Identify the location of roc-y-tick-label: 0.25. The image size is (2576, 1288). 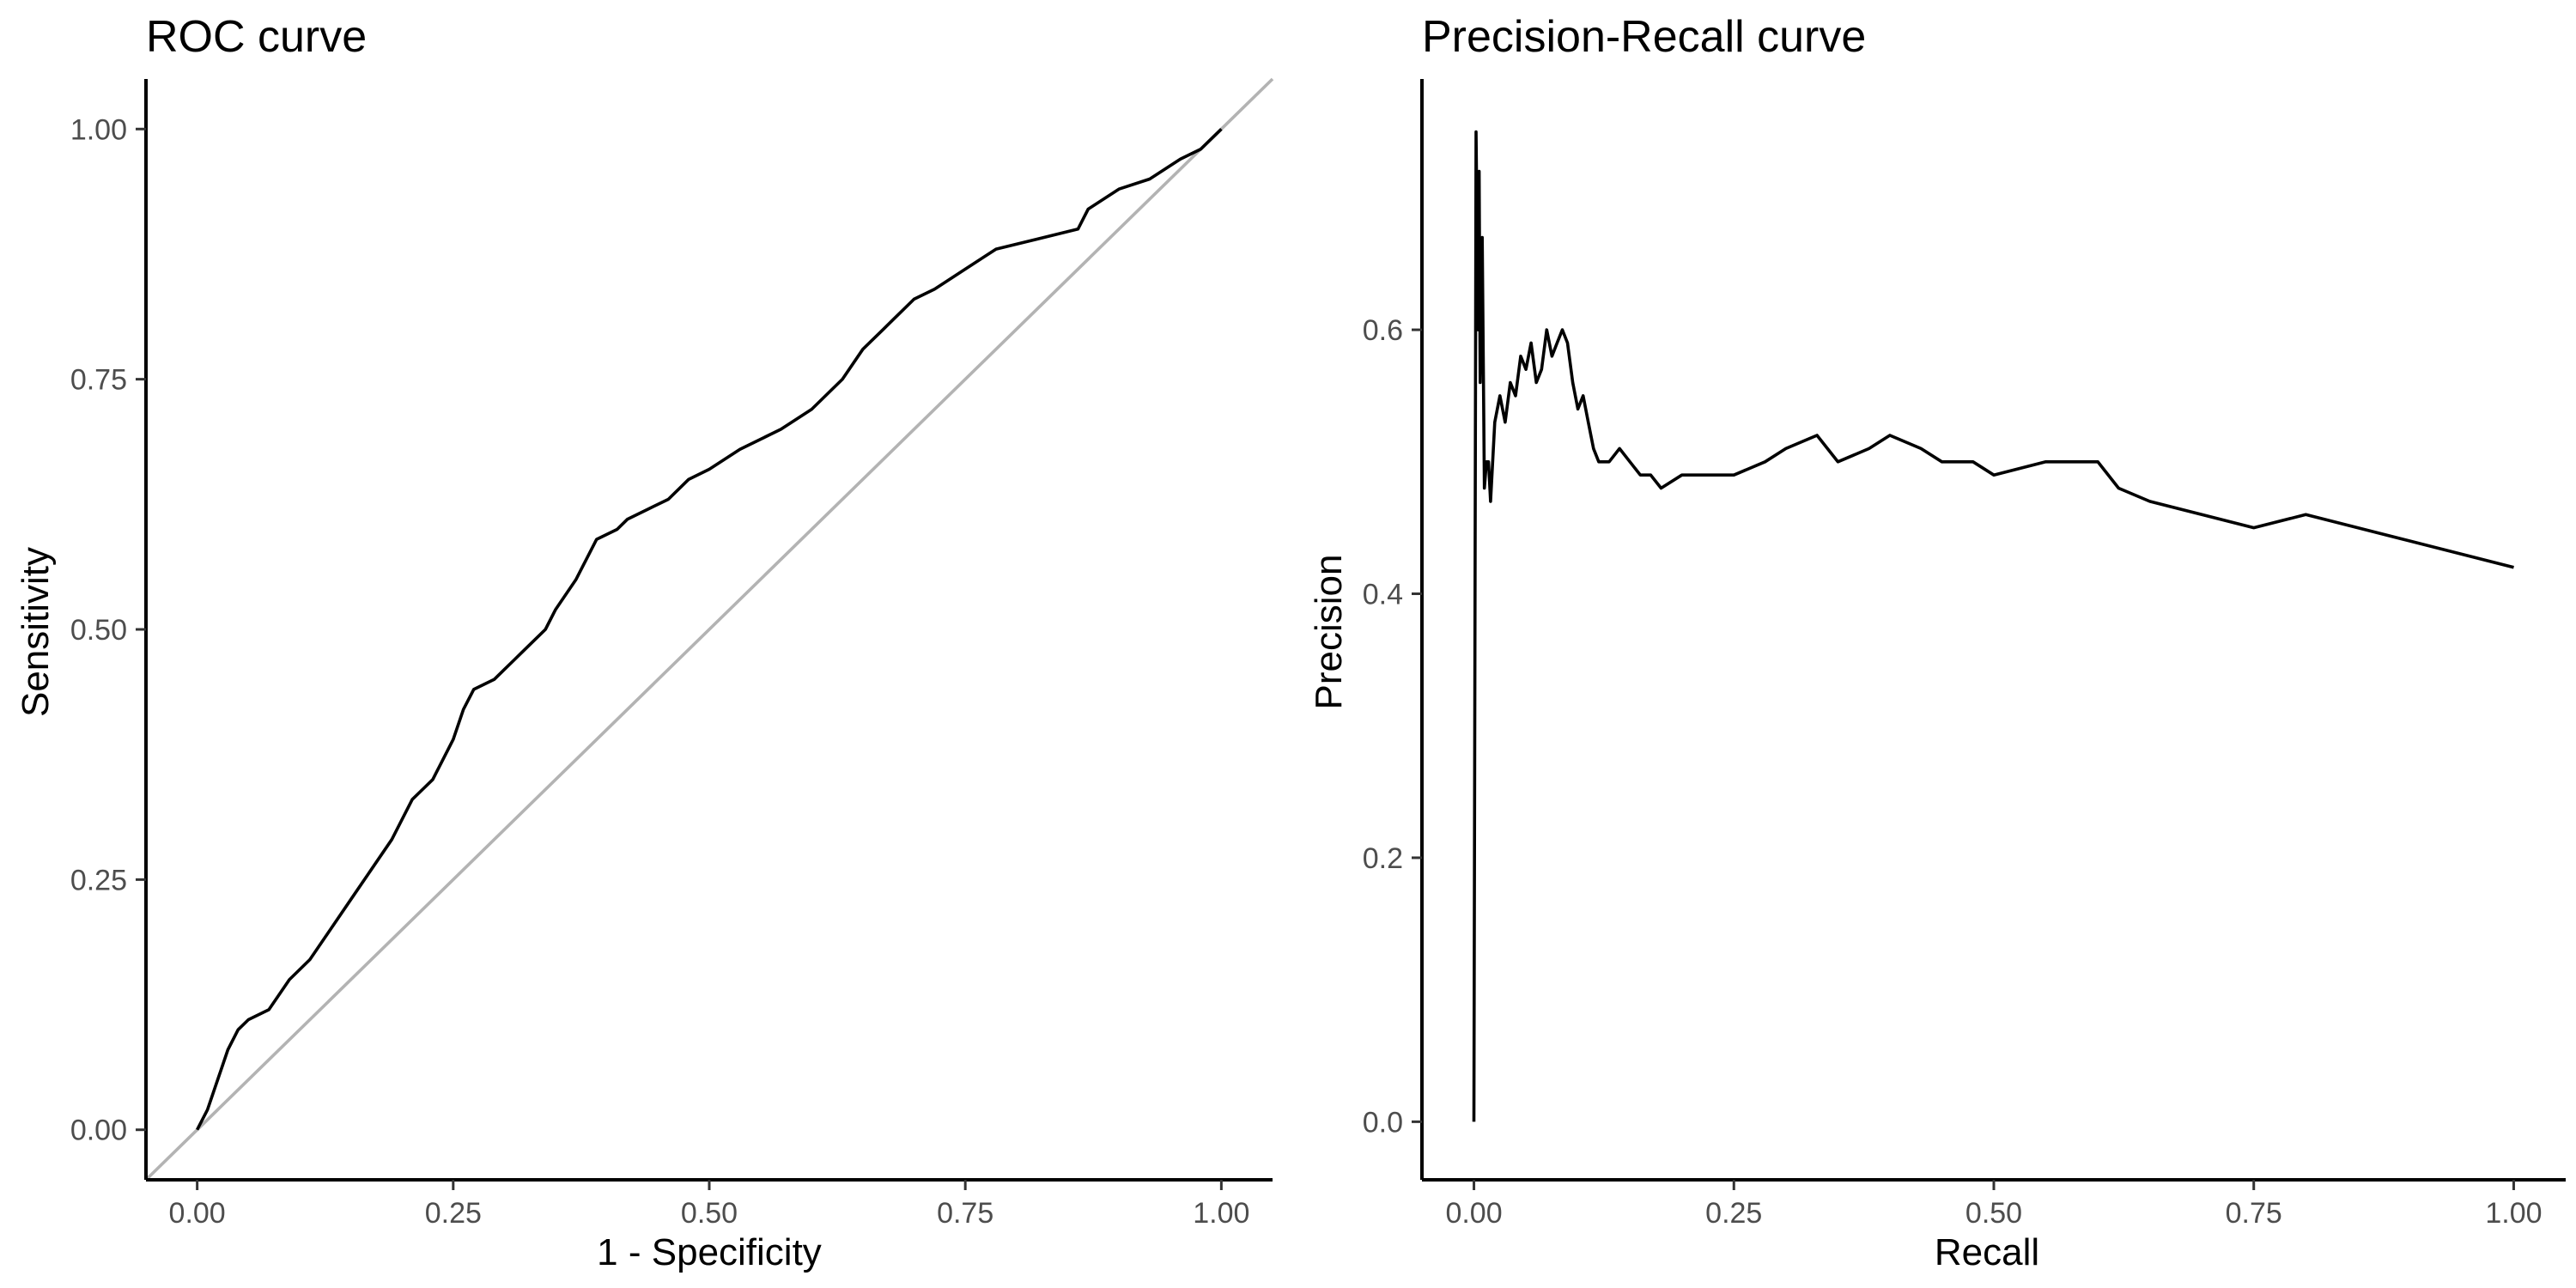
(98, 880).